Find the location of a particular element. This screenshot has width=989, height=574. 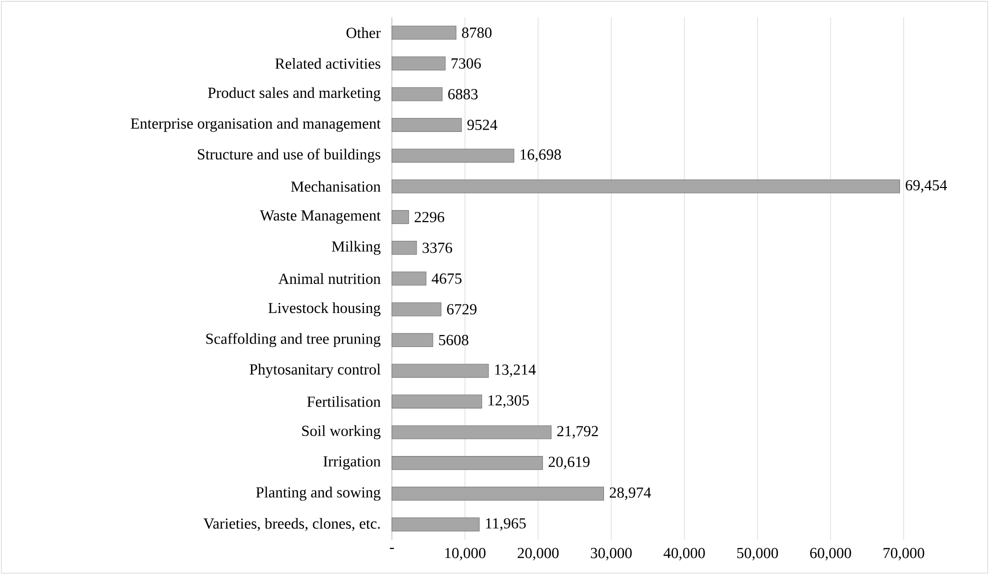

y-tick-label: Fertilisation is located at coordinates (344, 401).